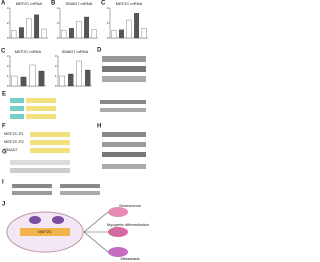 This screenshot has height=262, width=320. I want to click on row-label: MEF2C-P1, so click(14, 133).